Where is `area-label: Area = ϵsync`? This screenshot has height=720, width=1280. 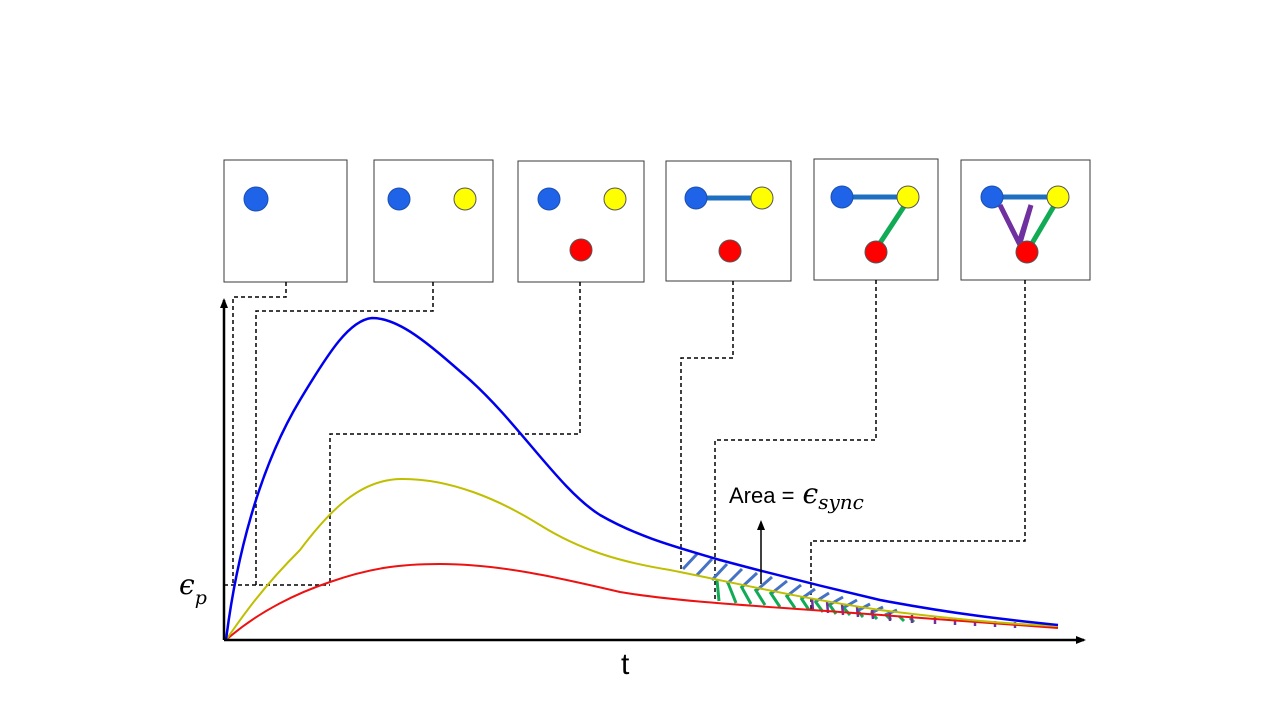
area-label: Area = ϵsync is located at coordinates (796, 495).